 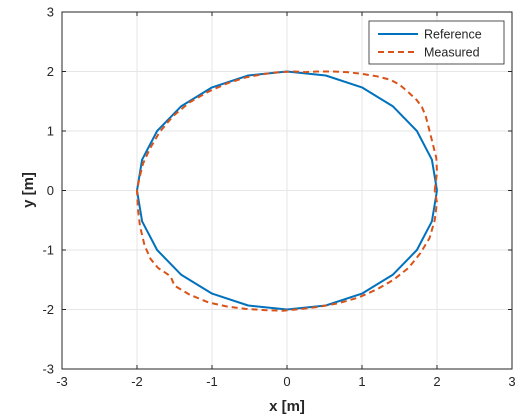 What do you see at coordinates (137, 381) in the screenshot?
I see `x-tick-label: -2` at bounding box center [137, 381].